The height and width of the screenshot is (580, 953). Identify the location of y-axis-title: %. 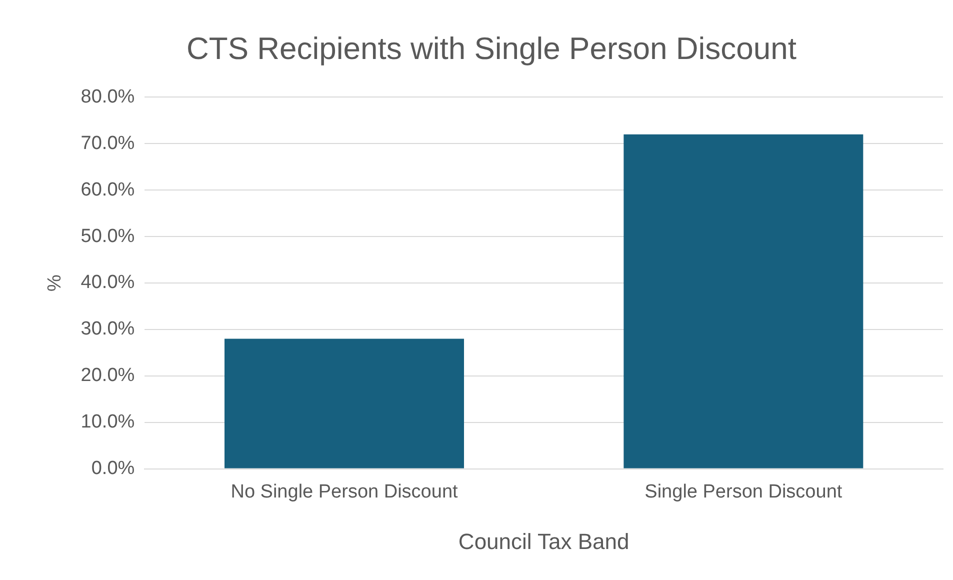
(55, 283).